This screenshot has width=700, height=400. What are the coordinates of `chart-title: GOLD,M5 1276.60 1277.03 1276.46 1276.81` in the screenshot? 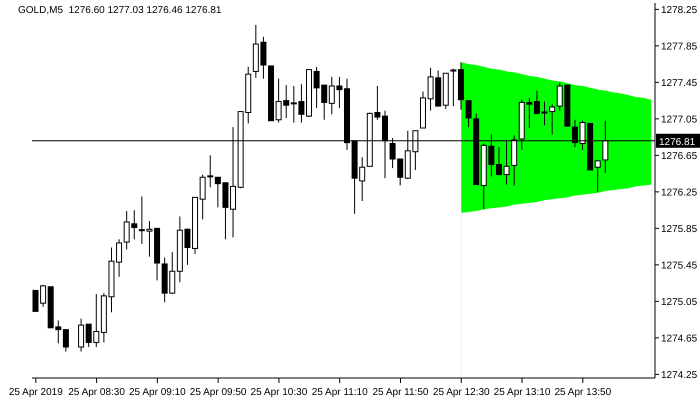 It's located at (120, 10).